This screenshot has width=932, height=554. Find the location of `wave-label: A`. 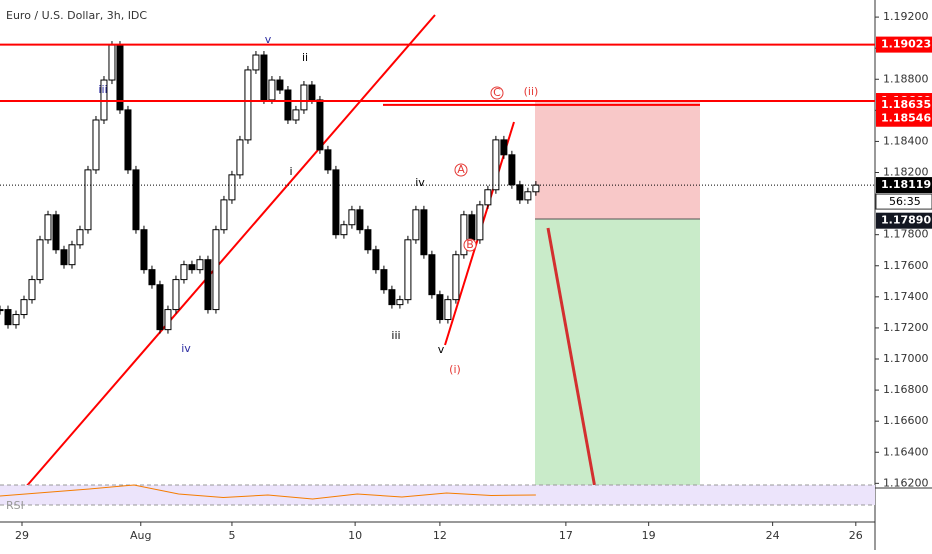

wave-label: A is located at coordinates (461, 169).